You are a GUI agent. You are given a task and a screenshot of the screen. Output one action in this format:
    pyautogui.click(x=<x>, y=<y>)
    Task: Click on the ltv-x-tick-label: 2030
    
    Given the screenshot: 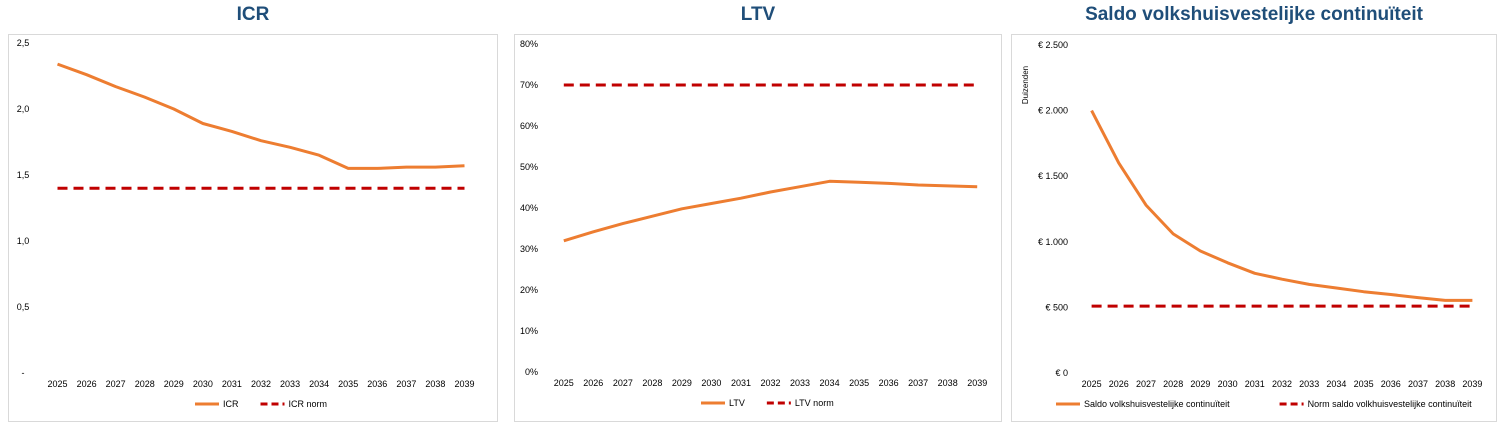 What is the action you would take?
    pyautogui.click(x=711, y=383)
    